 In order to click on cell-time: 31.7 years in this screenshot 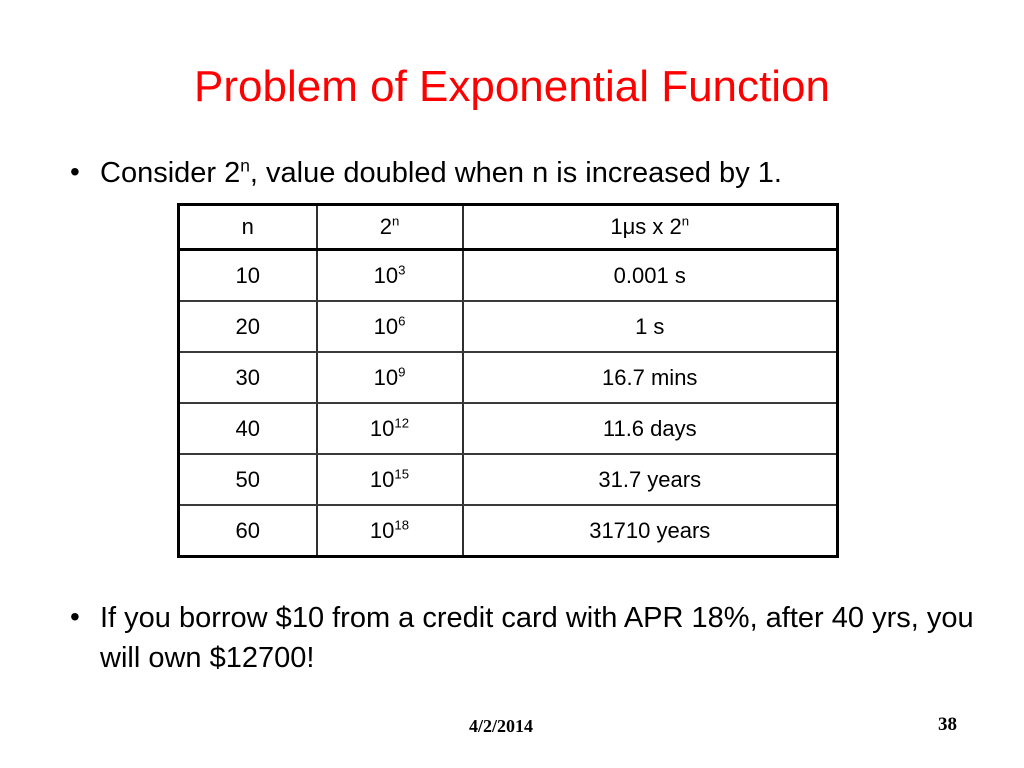, I will do `click(650, 480)`.